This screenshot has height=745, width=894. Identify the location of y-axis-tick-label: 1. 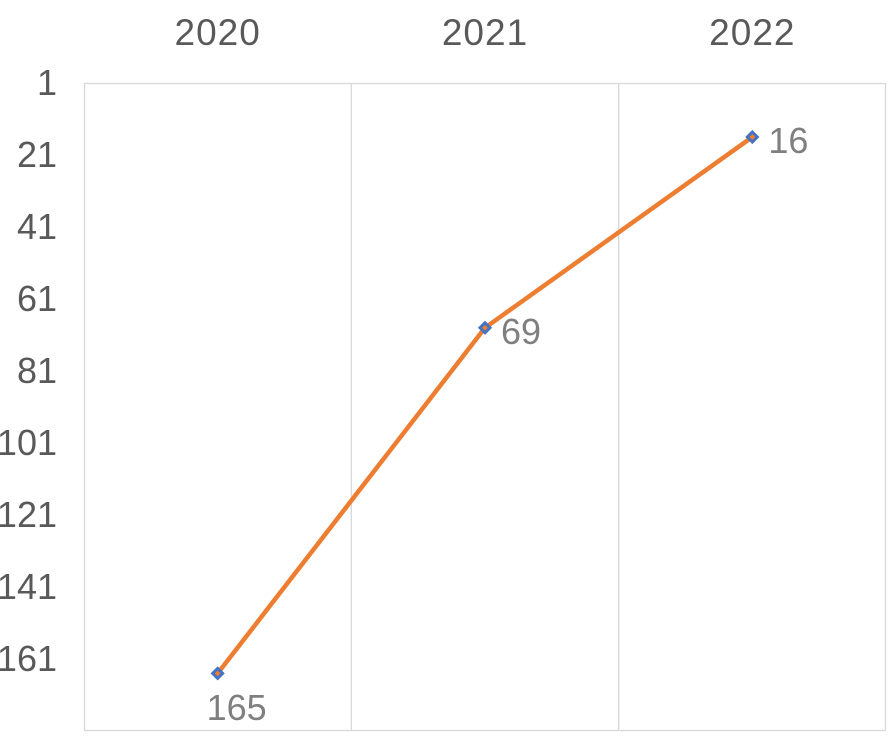
(46, 82).